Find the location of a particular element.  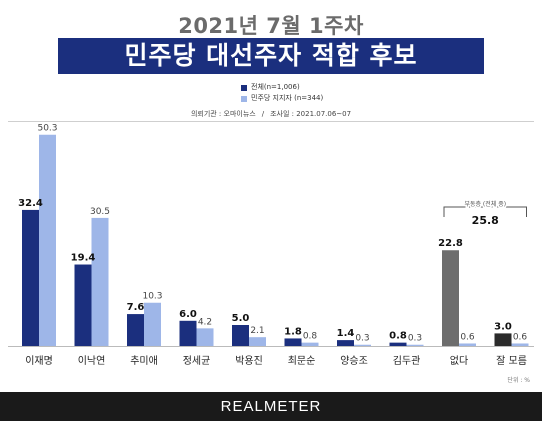

data-label-all-5: 1.8 is located at coordinates (293, 331).